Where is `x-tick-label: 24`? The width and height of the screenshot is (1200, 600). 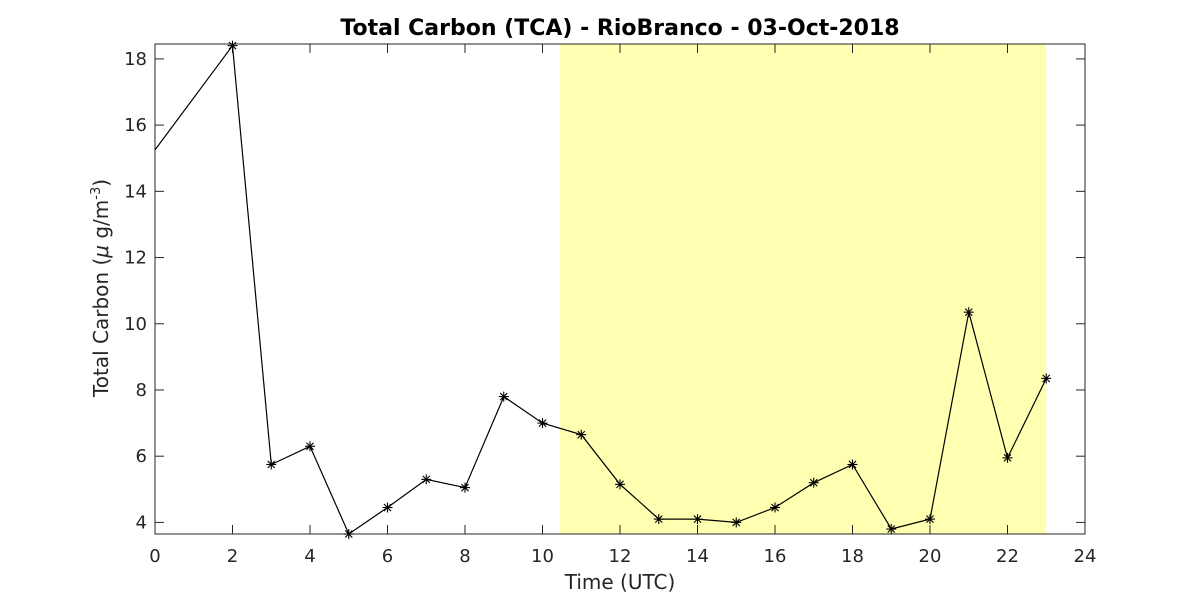 x-tick-label: 24 is located at coordinates (1085, 556).